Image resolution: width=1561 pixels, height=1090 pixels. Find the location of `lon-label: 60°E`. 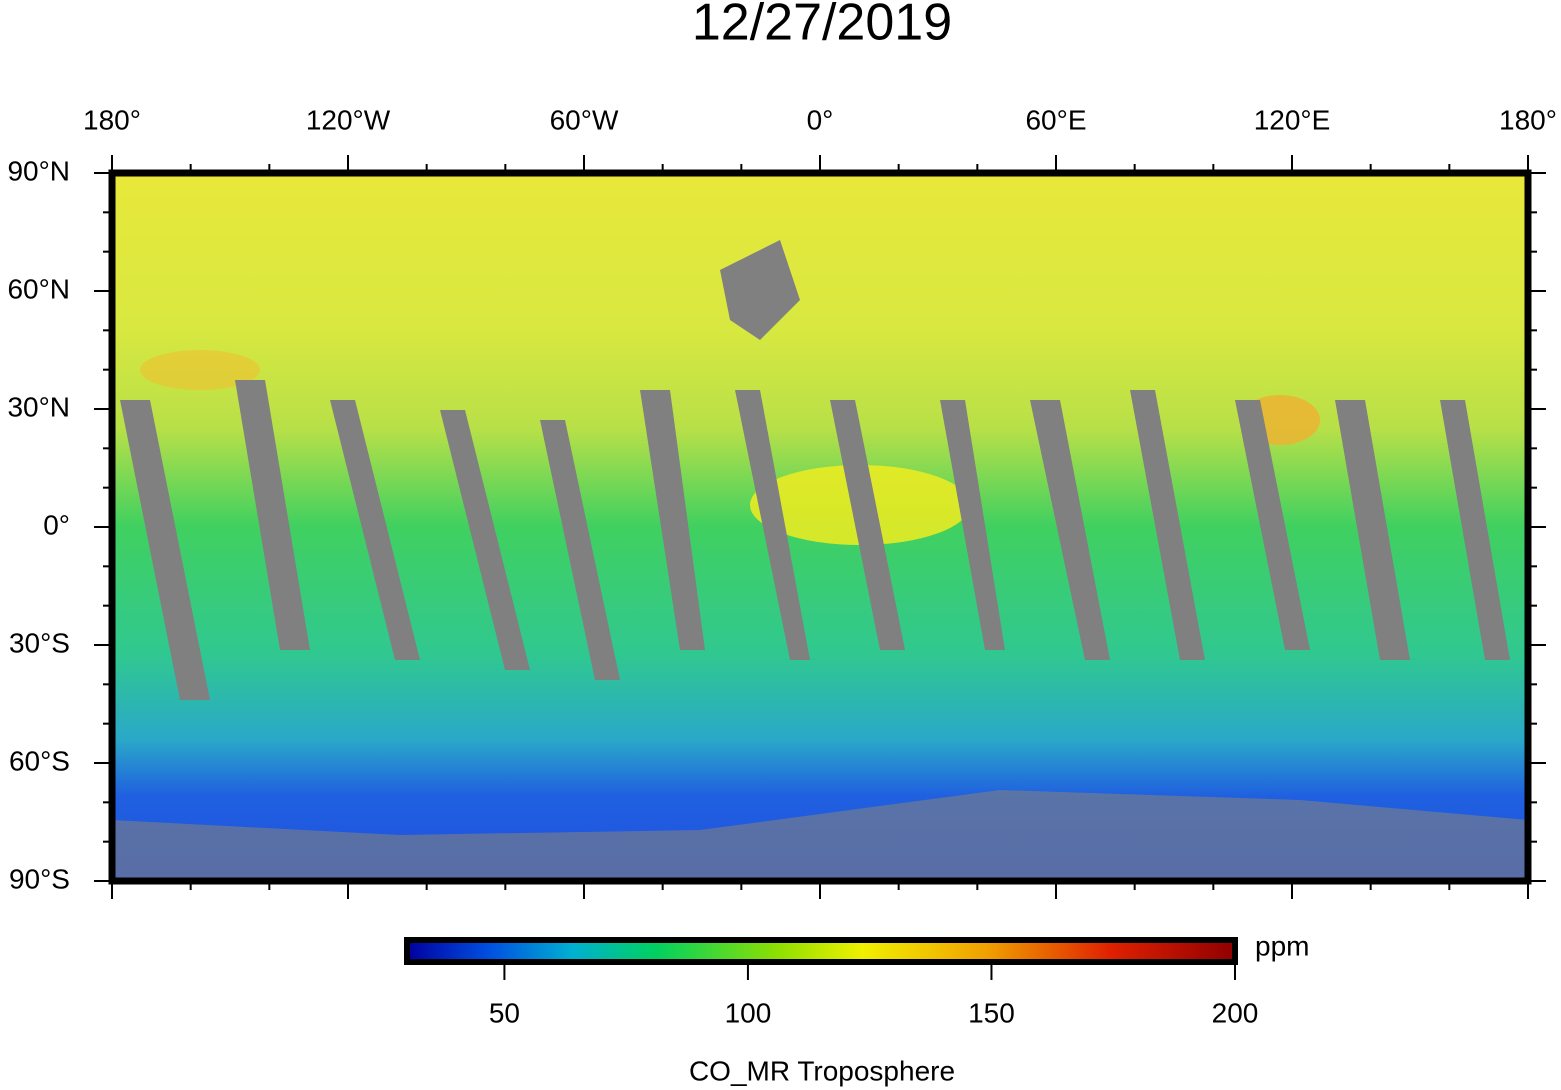

lon-label: 60°E is located at coordinates (1055, 119).